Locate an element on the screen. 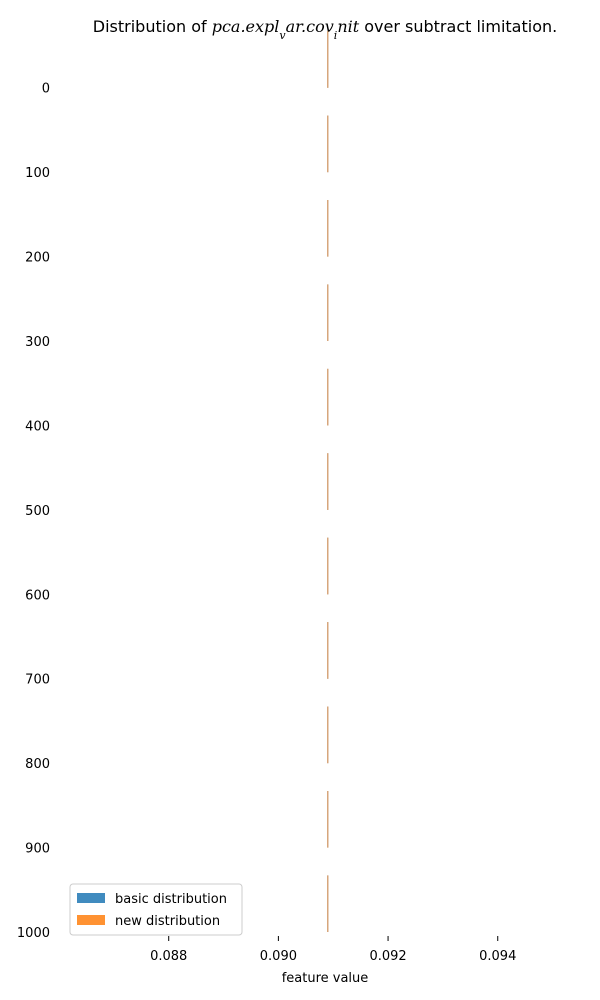 The width and height of the screenshot is (600, 1000). x-axis: 0.088 0.090 0.092 0.094 is located at coordinates (333, 950).